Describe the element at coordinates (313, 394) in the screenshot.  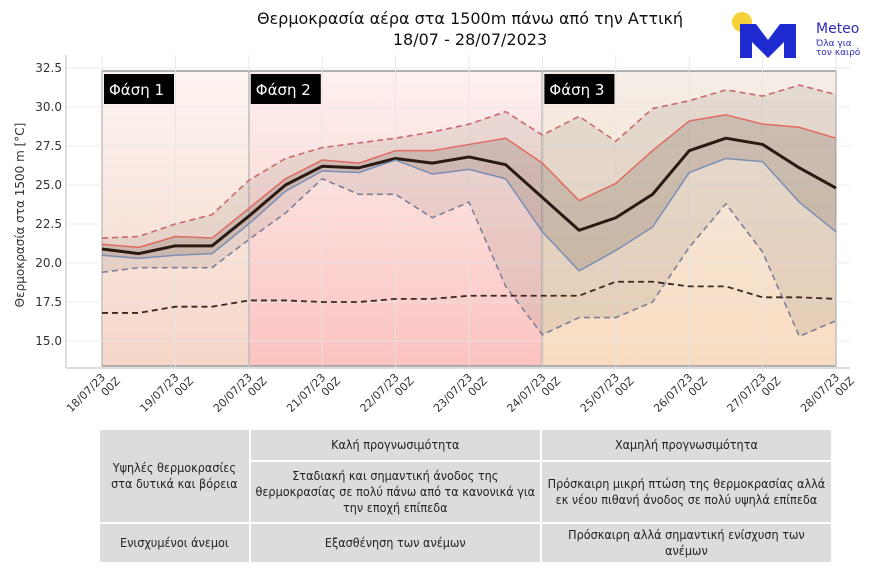
I see `x-tick-label: 21/07/2300Z` at that location.